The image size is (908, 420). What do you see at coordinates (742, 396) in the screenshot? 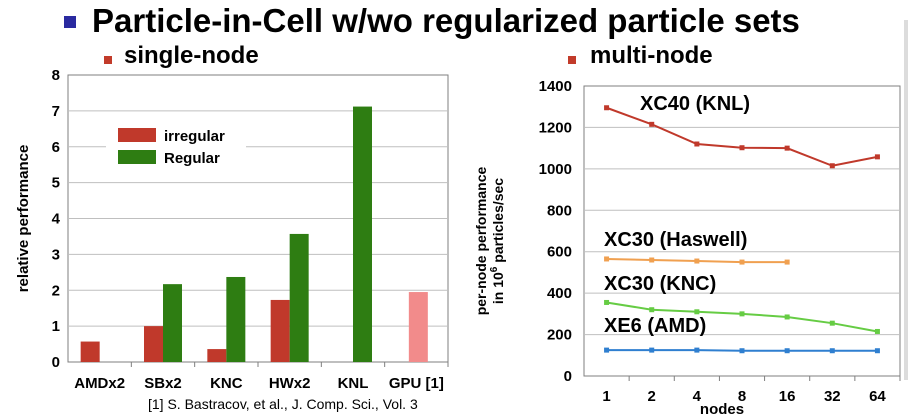
I see `line-x-tick-label: 8` at bounding box center [742, 396].